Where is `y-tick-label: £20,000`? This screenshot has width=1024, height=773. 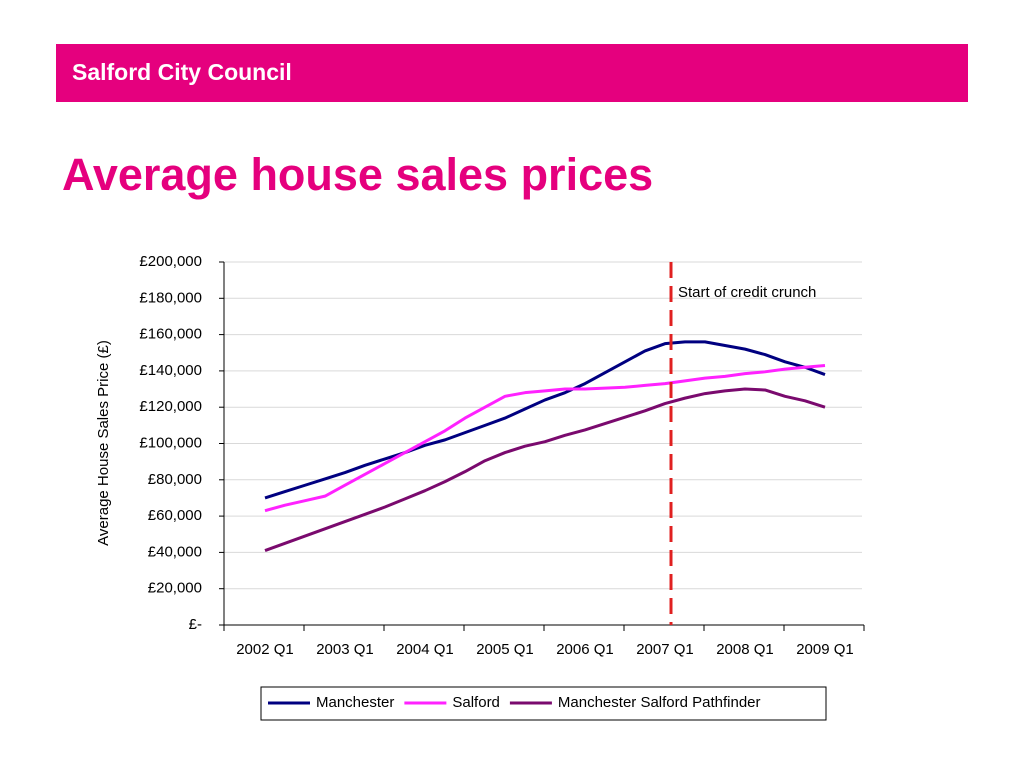
y-tick-label: £20,000 is located at coordinates (175, 588).